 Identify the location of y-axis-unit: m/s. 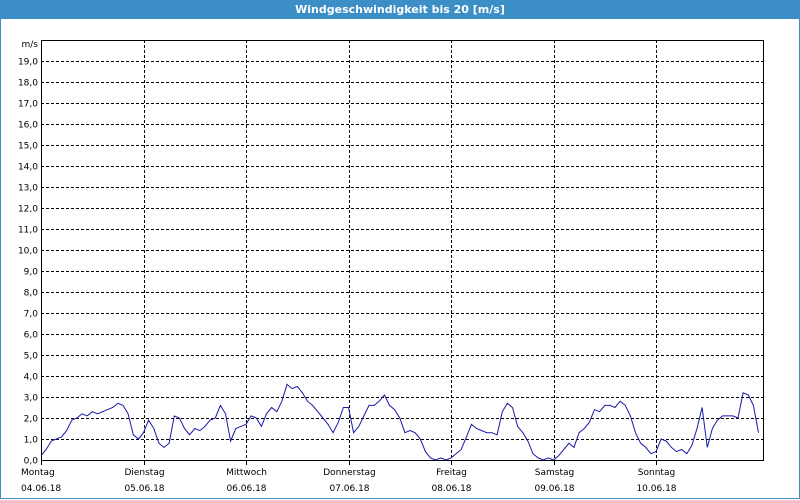
(30, 45).